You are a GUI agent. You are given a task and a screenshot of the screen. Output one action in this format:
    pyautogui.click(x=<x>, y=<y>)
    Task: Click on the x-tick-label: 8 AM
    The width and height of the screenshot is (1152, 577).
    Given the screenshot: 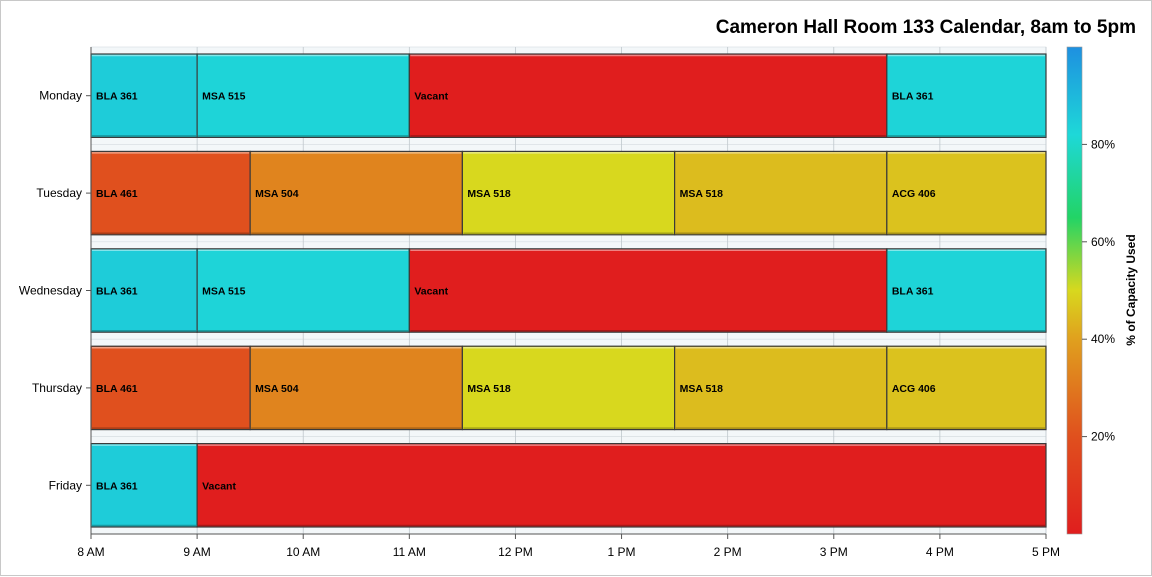 What is the action you would take?
    pyautogui.click(x=90, y=552)
    